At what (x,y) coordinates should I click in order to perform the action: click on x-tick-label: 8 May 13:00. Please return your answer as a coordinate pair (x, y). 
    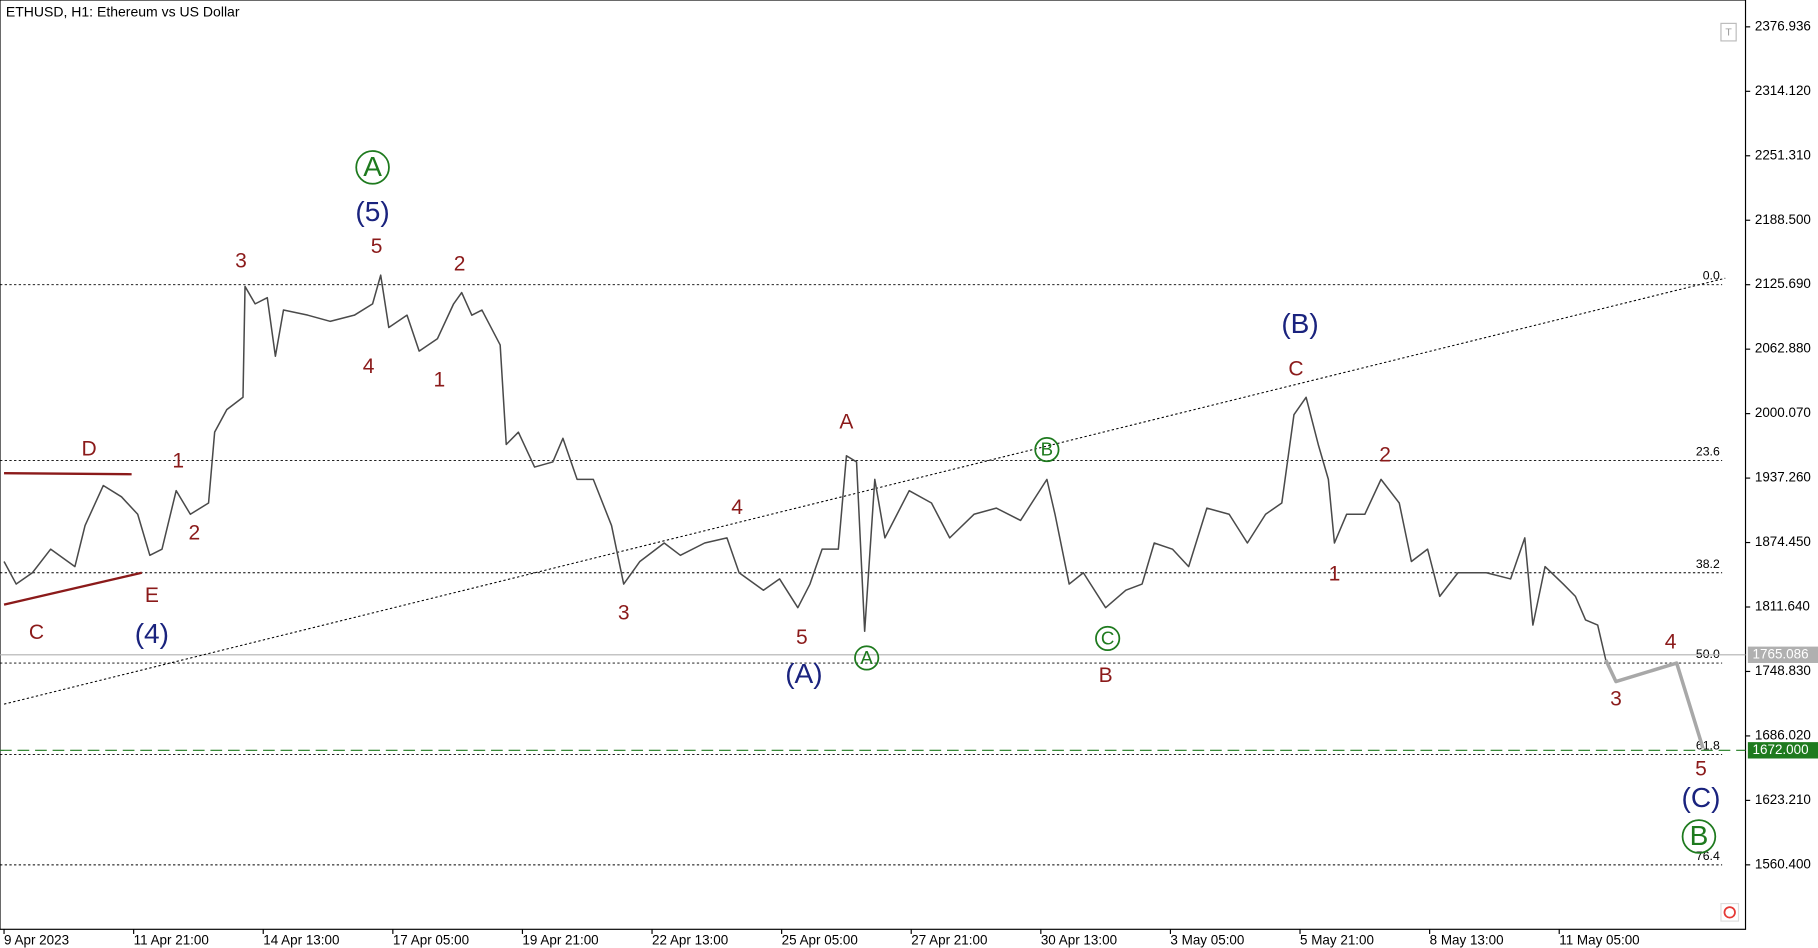
    Looking at the image, I should click on (1467, 940).